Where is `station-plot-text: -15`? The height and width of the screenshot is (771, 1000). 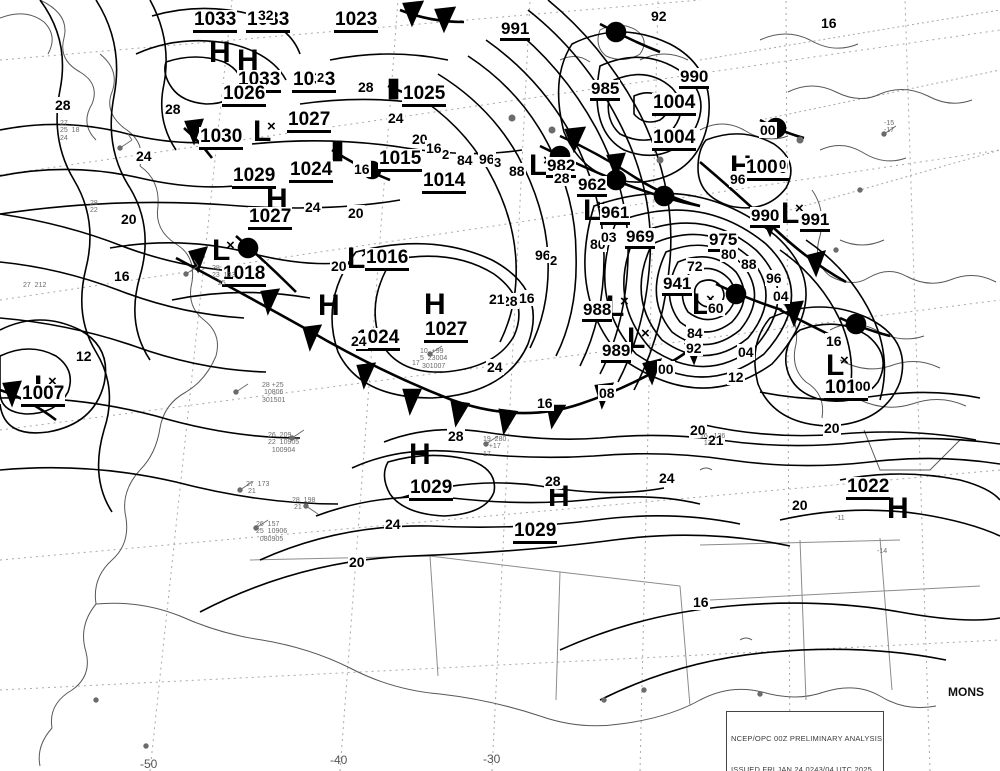
station-plot-text: -15 is located at coordinates (889, 123).